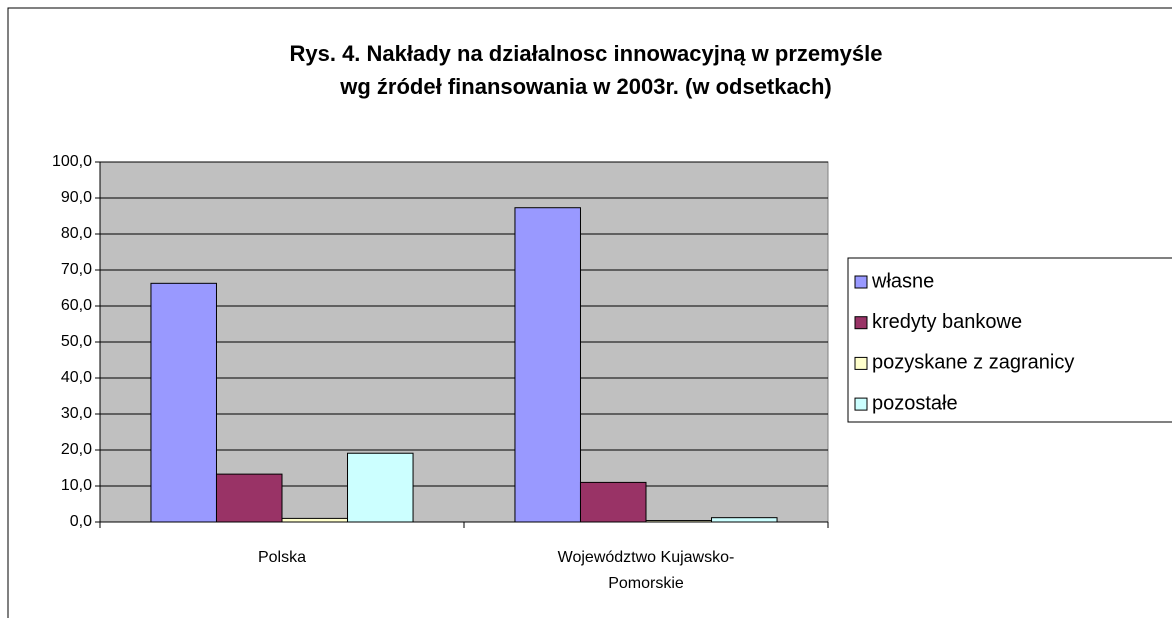  I want to click on y-tick-label: 0,0, so click(81, 521).